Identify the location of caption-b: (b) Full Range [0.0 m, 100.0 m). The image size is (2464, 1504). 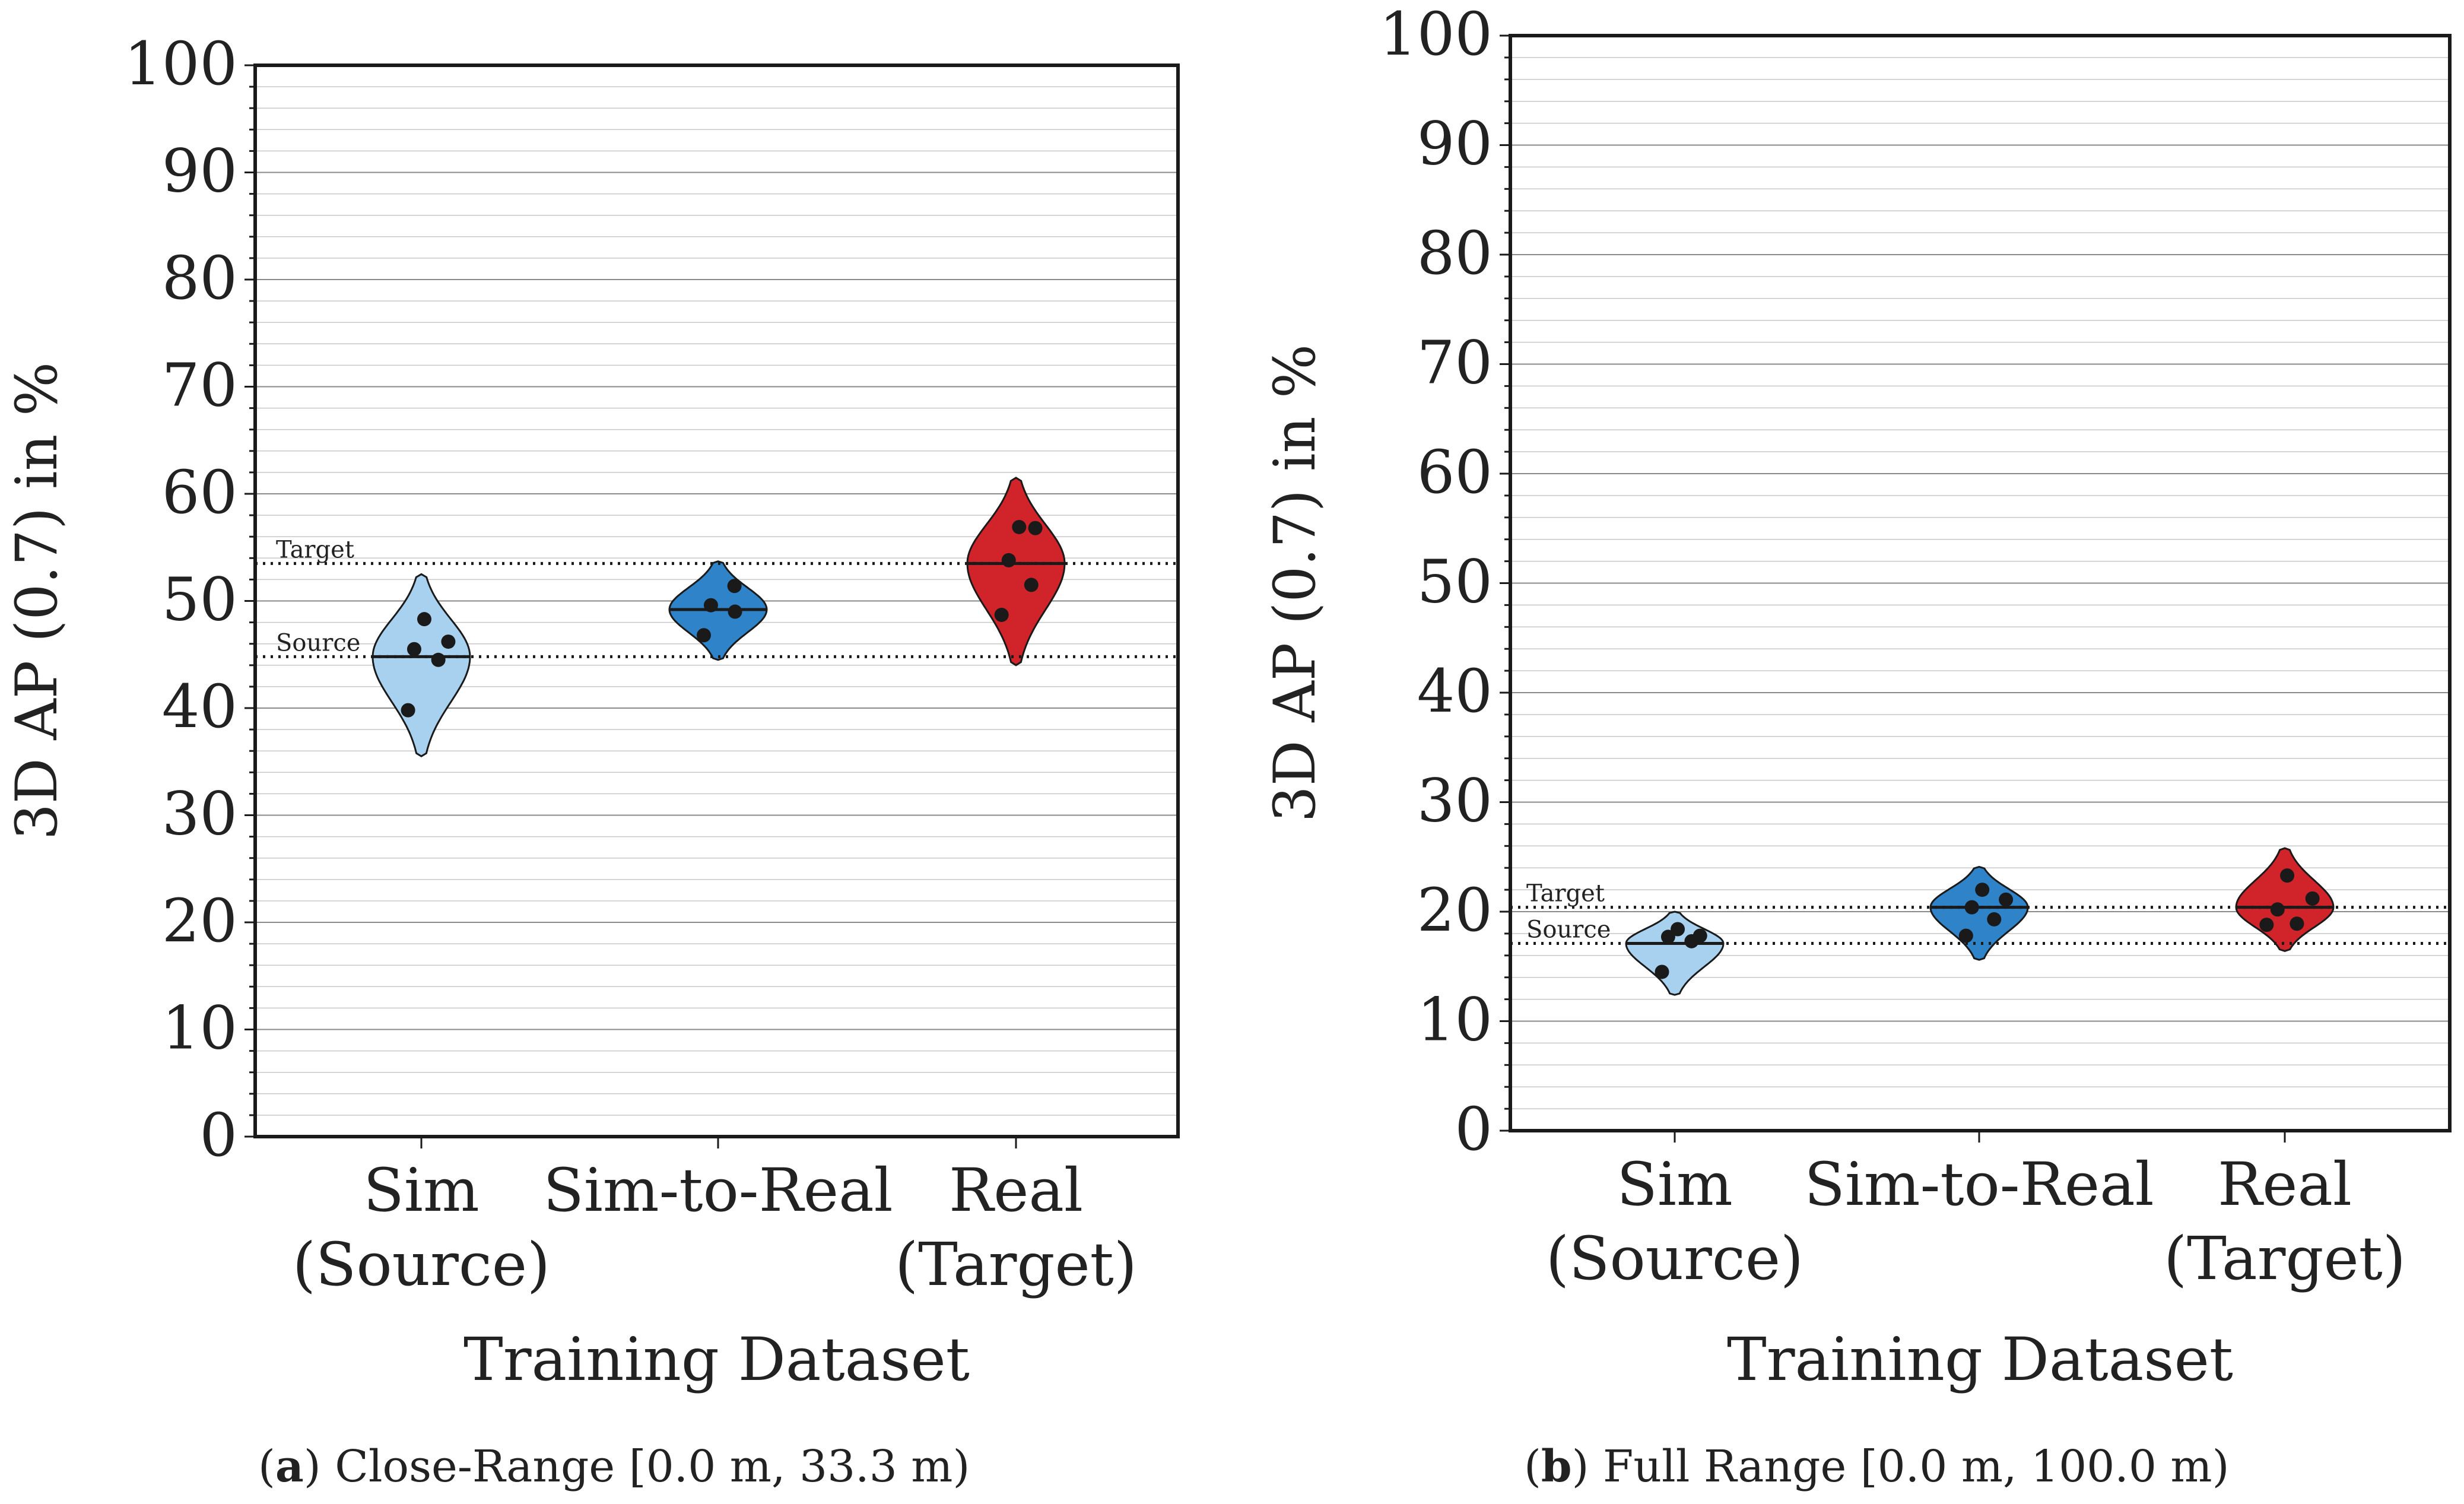
(1877, 1467).